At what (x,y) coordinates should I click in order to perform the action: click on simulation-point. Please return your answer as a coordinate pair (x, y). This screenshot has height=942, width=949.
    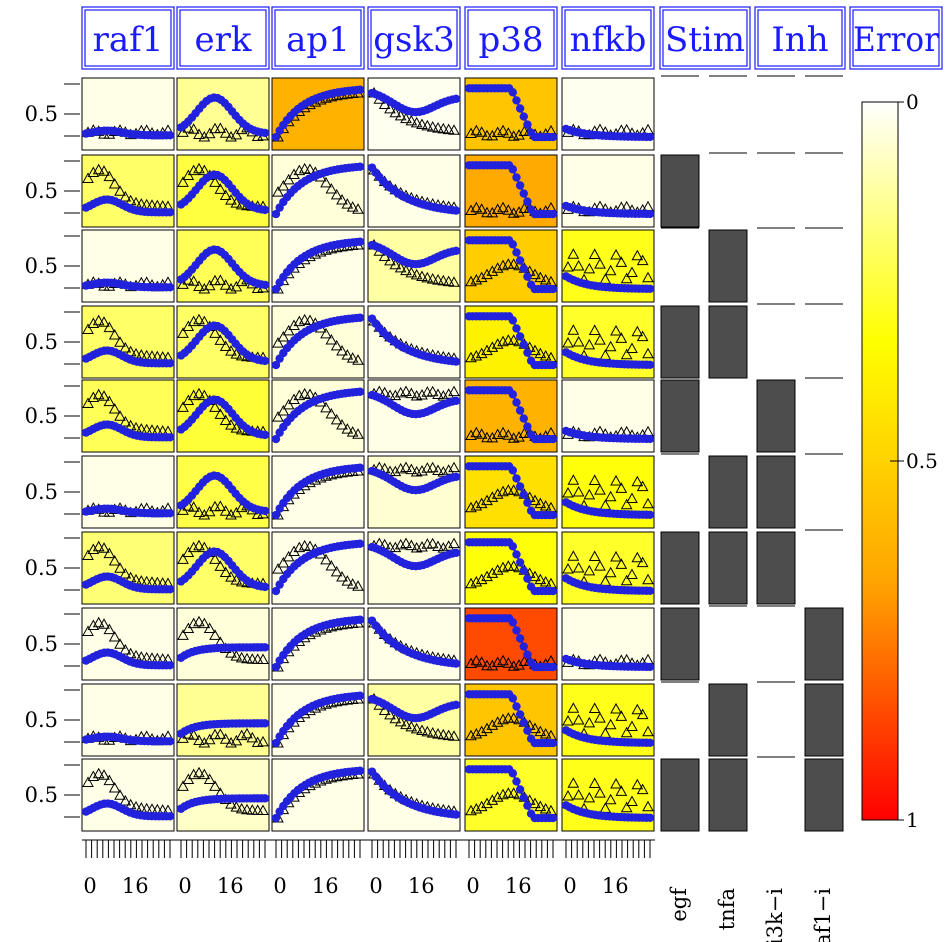
    Looking at the image, I should click on (456, 553).